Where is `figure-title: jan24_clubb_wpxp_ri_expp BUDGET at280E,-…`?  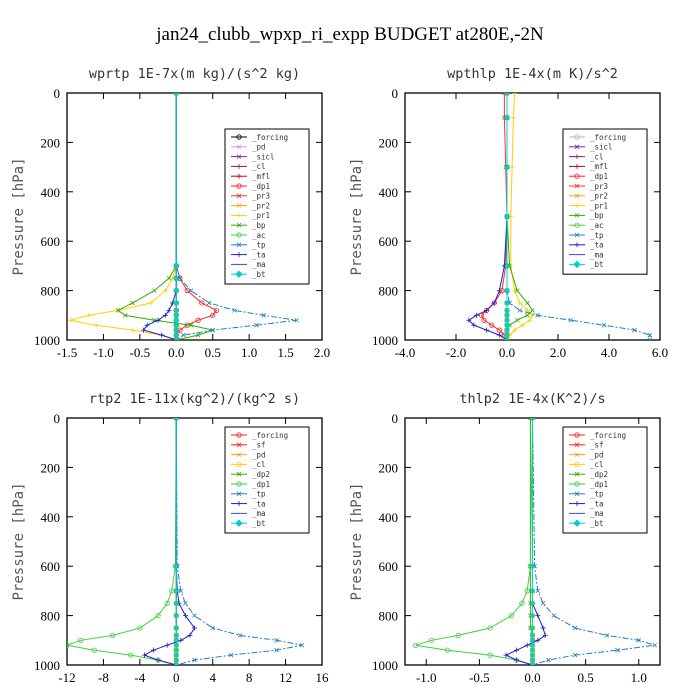
figure-title: jan24_clubb_wpxp_ri_expp BUDGET at280E,-… is located at coordinates (349, 34).